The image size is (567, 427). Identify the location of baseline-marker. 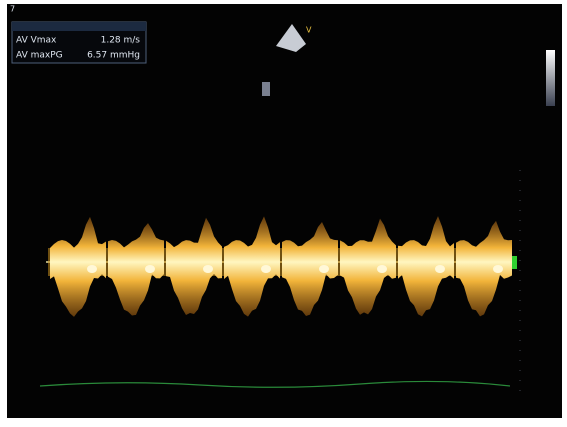
(514, 262).